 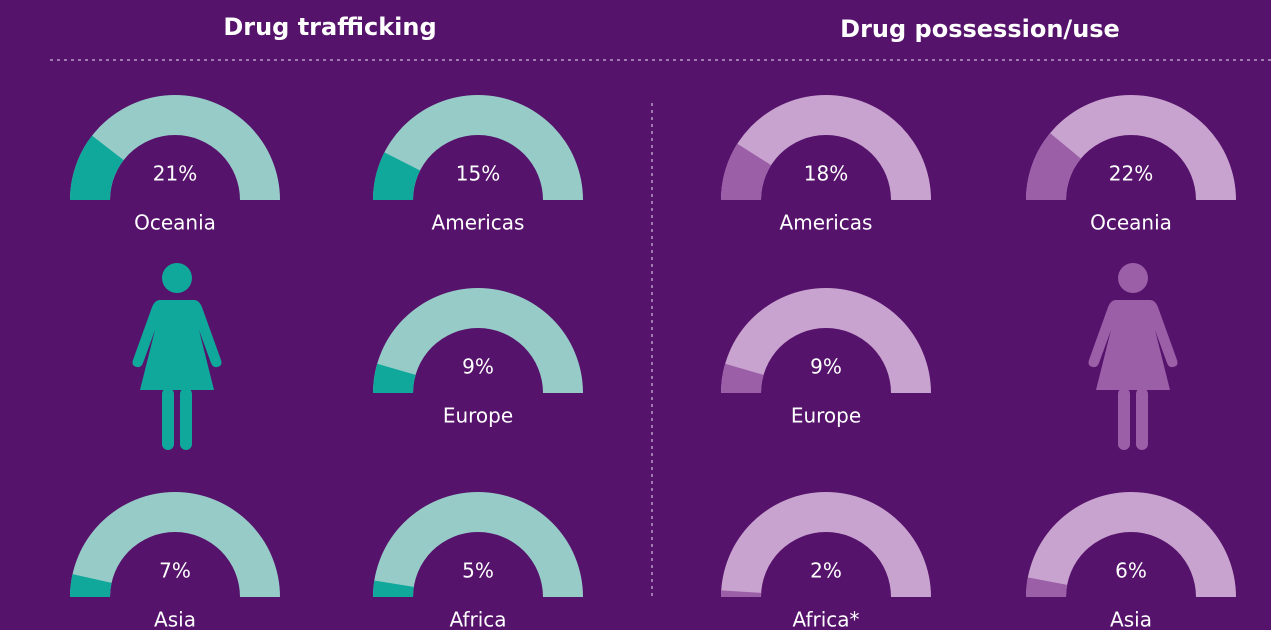 What do you see at coordinates (478, 571) in the screenshot?
I see `value-label: 5%` at bounding box center [478, 571].